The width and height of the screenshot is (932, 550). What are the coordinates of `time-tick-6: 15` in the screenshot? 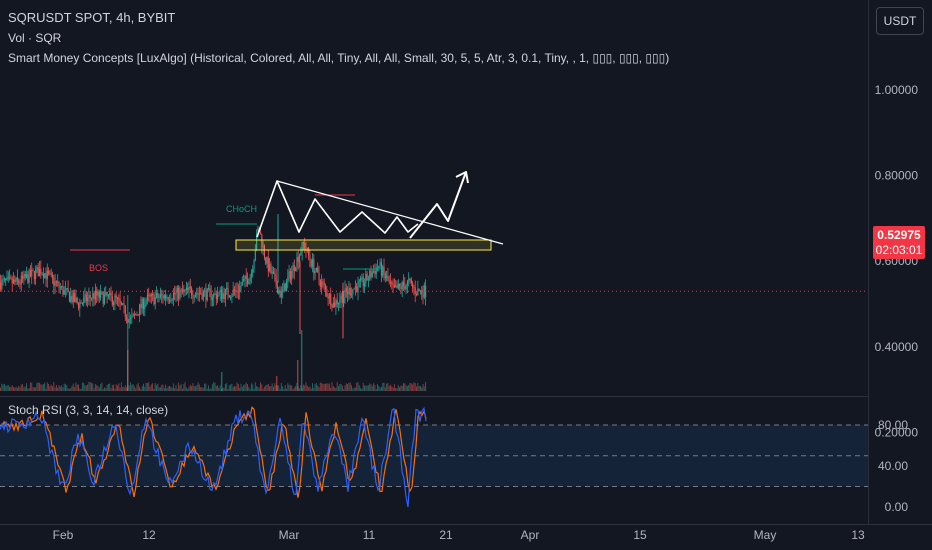 It's located at (640, 535).